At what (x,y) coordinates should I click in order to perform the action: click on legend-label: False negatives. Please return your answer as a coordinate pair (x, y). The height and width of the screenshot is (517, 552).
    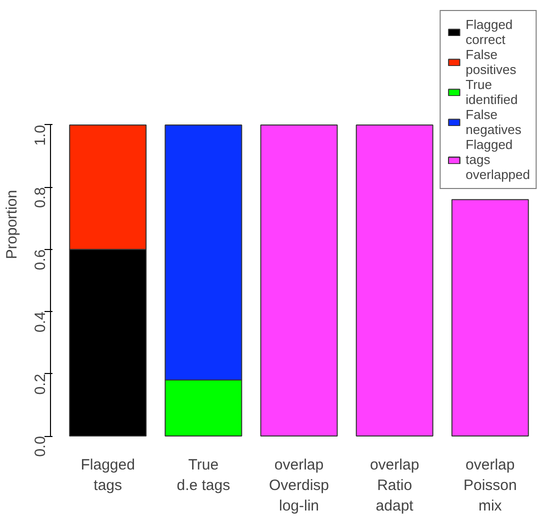
    Looking at the image, I should click on (494, 122).